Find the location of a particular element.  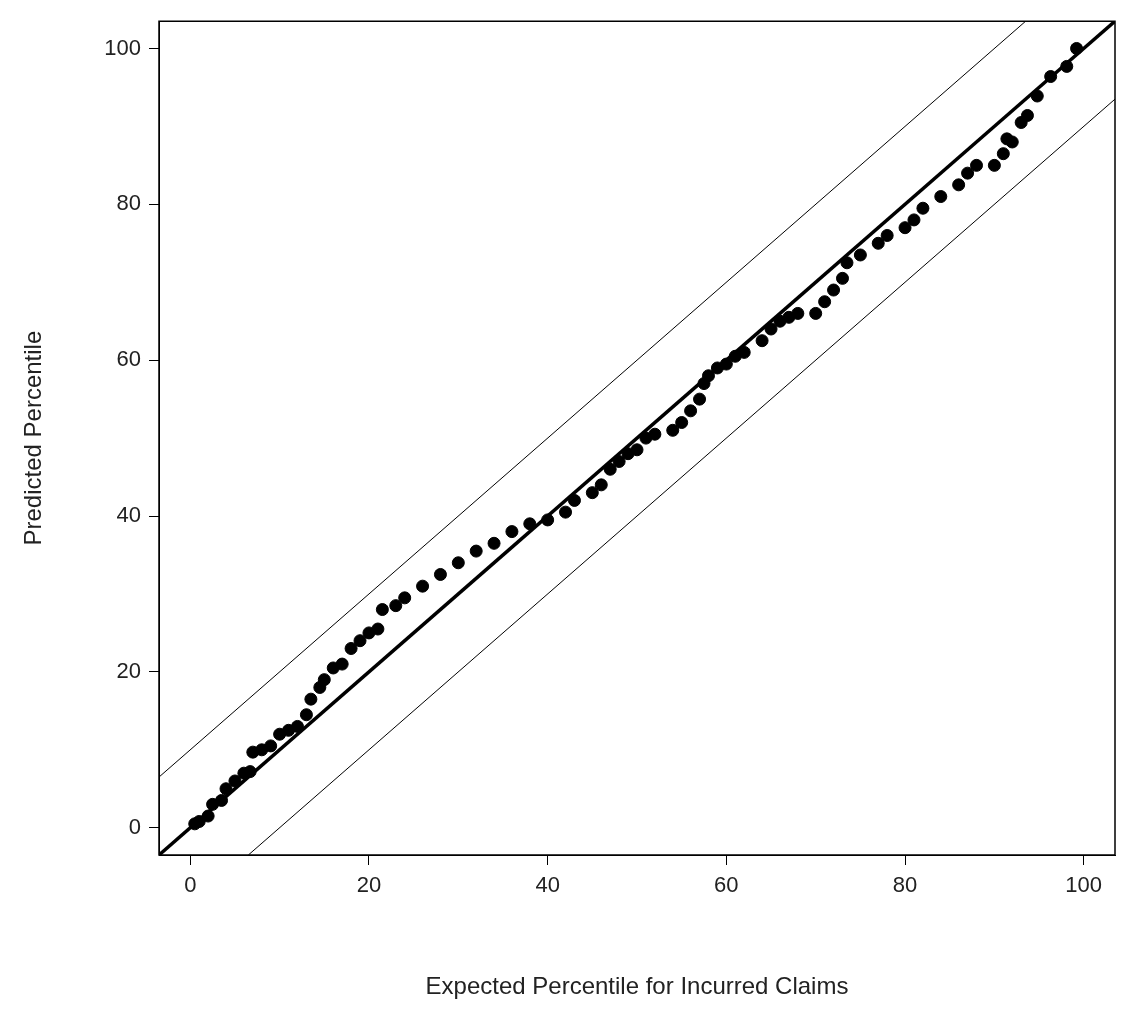

x-tick-label: 20 is located at coordinates (369, 885).